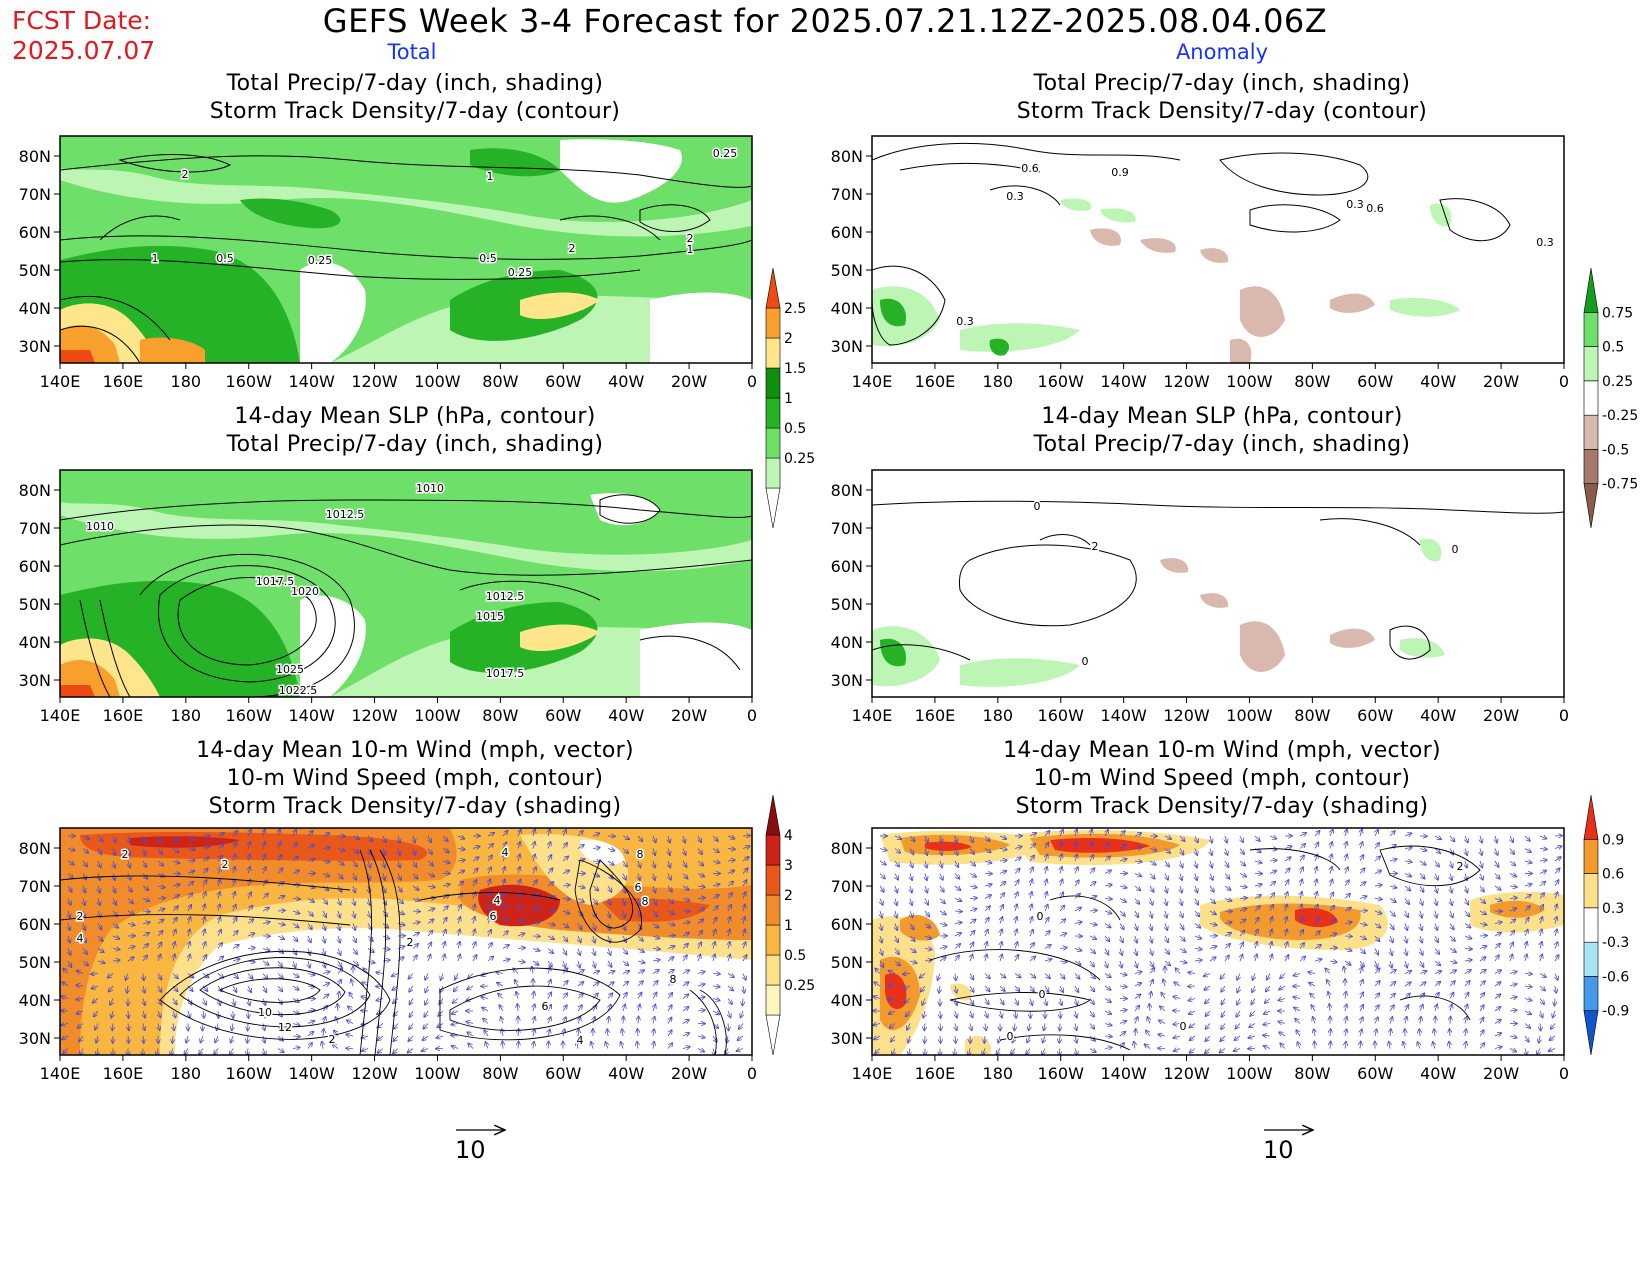  I want to click on lat-tick-label: 30N, so click(35, 346).